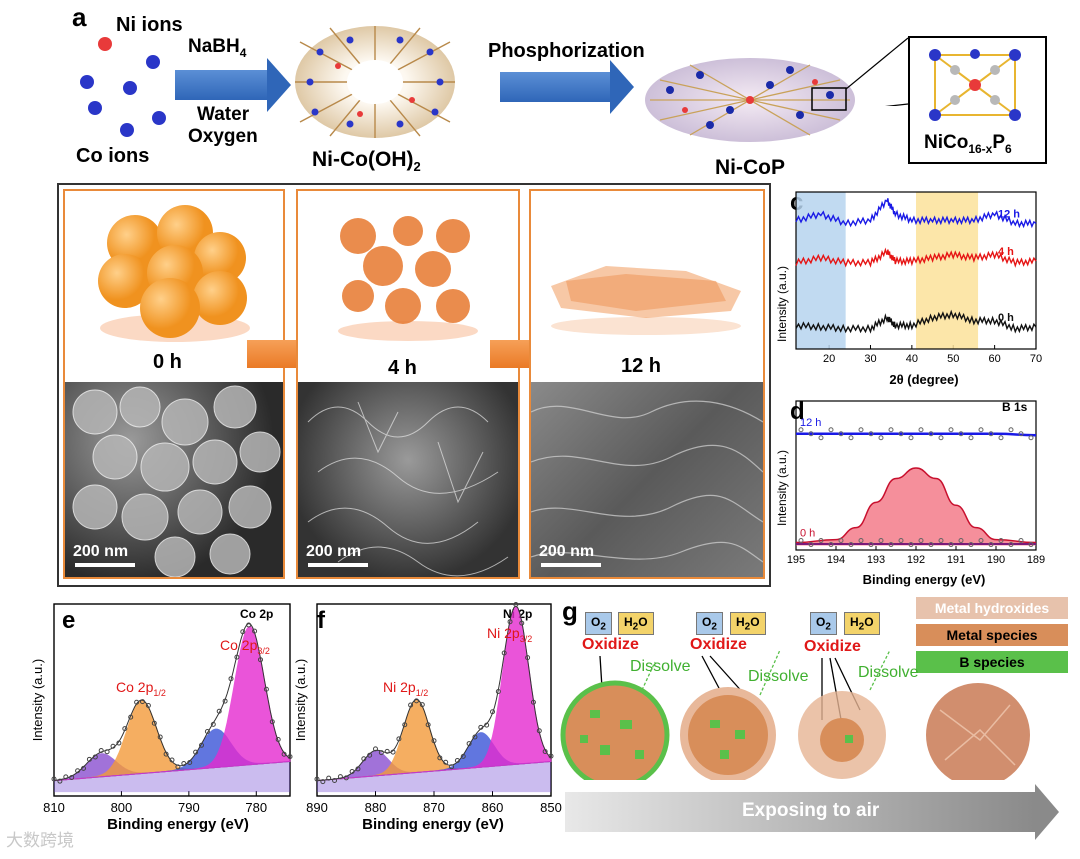 The width and height of the screenshot is (1080, 859). I want to click on sem-image-0h: 200 nm, so click(174, 479).